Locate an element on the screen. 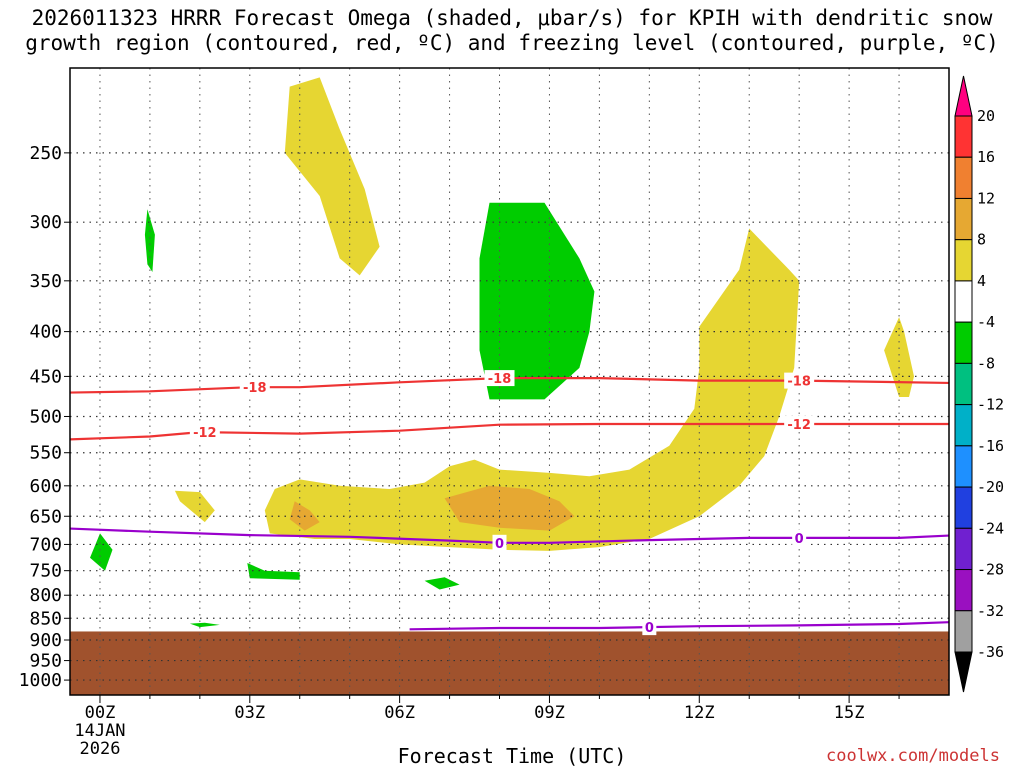 Image resolution: width=1024 pixels, height=768 pixels. y-tick-label-650: 650 is located at coordinates (45, 516).